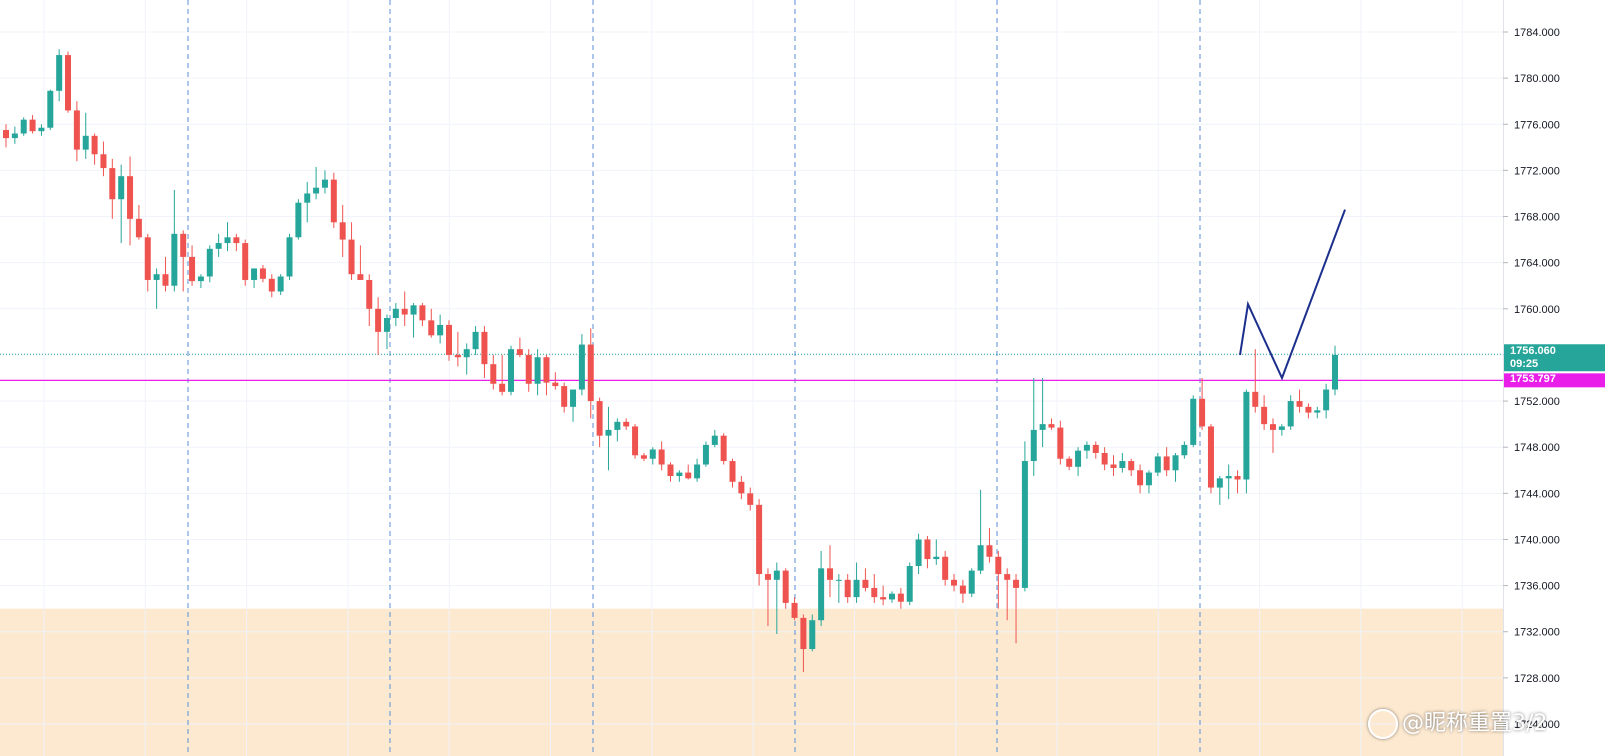 The height and width of the screenshot is (756, 1605). I want to click on price-tick-label: 1736.000, so click(1537, 587).